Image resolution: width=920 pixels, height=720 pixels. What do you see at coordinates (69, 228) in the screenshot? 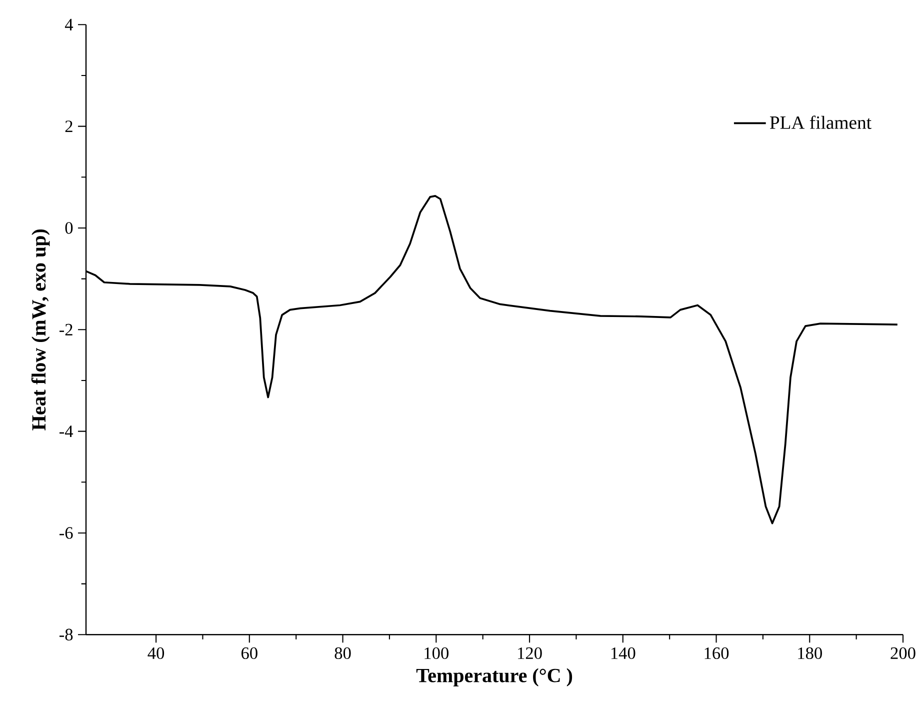
I see `y-tick-label: 0` at bounding box center [69, 228].